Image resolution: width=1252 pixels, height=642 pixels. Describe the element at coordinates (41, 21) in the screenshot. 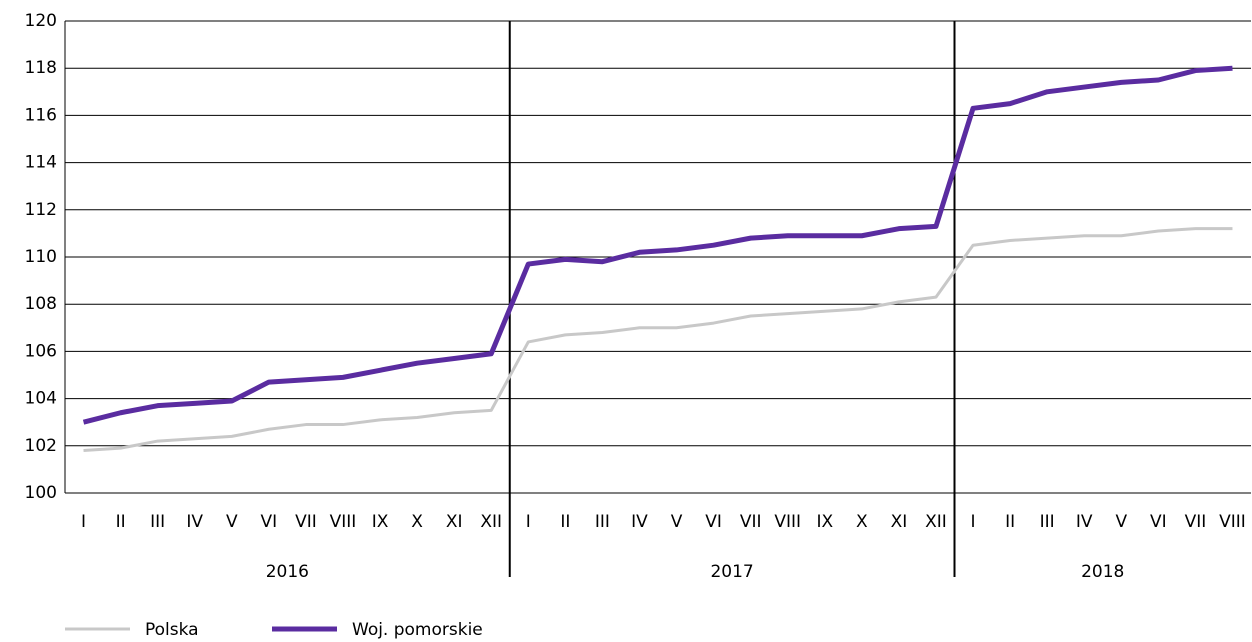

I see `y-tick-label: 120` at that location.